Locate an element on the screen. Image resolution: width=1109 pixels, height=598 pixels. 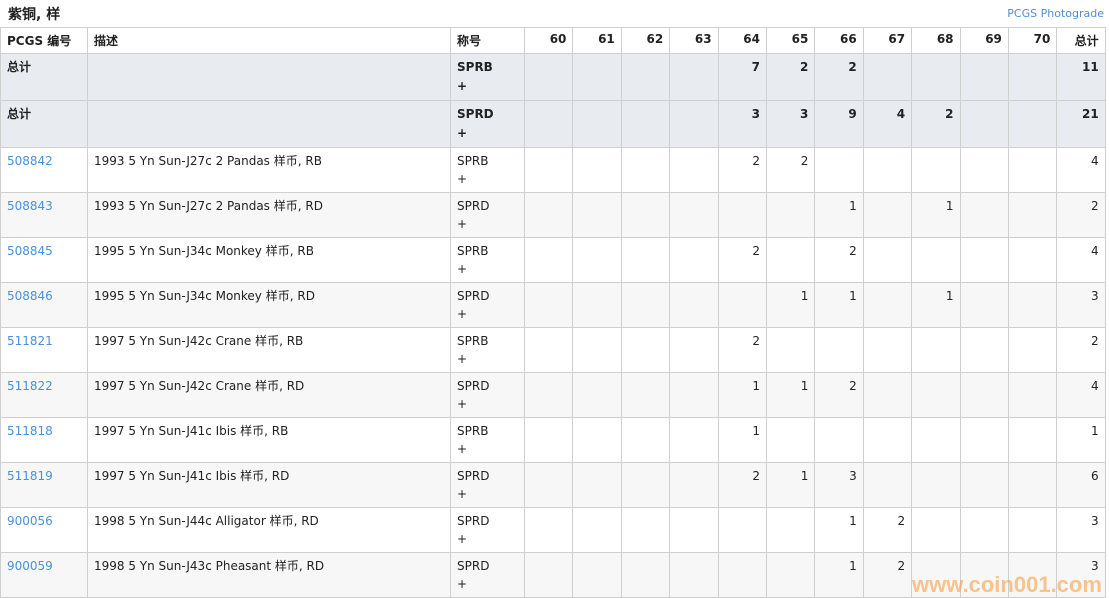
column-header: 总计 is located at coordinates (1081, 40).